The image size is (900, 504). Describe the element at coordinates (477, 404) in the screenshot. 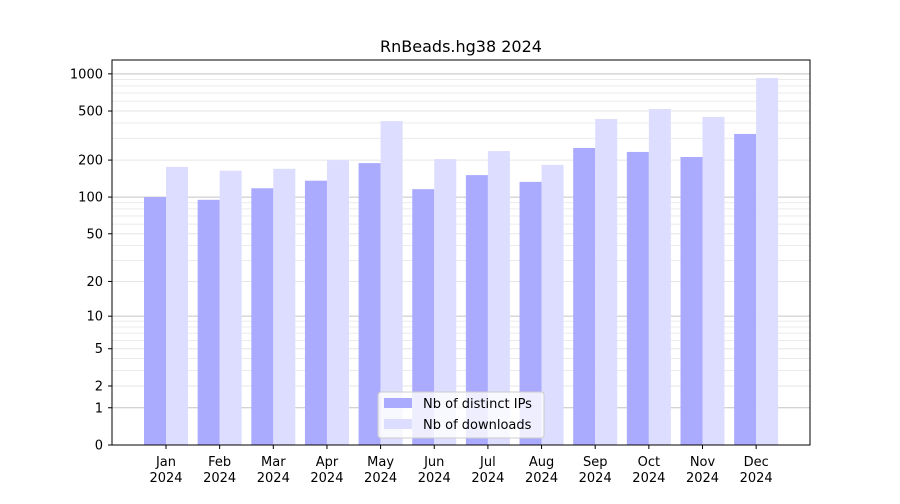

I see `legend-label-ips: Nb of distinct IPs` at that location.